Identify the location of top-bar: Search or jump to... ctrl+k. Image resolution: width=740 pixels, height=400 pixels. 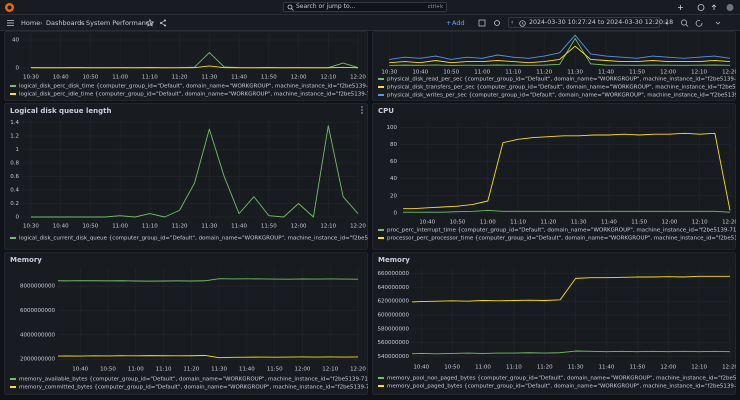
(370, 7).